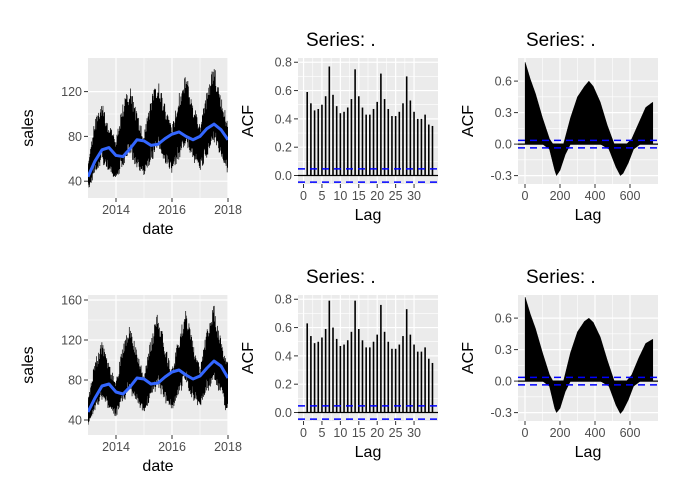 The image size is (678, 499). I want to click on chart-panel-1: 2014 2016 2018 40 80 120 date sales, so click(131, 148).